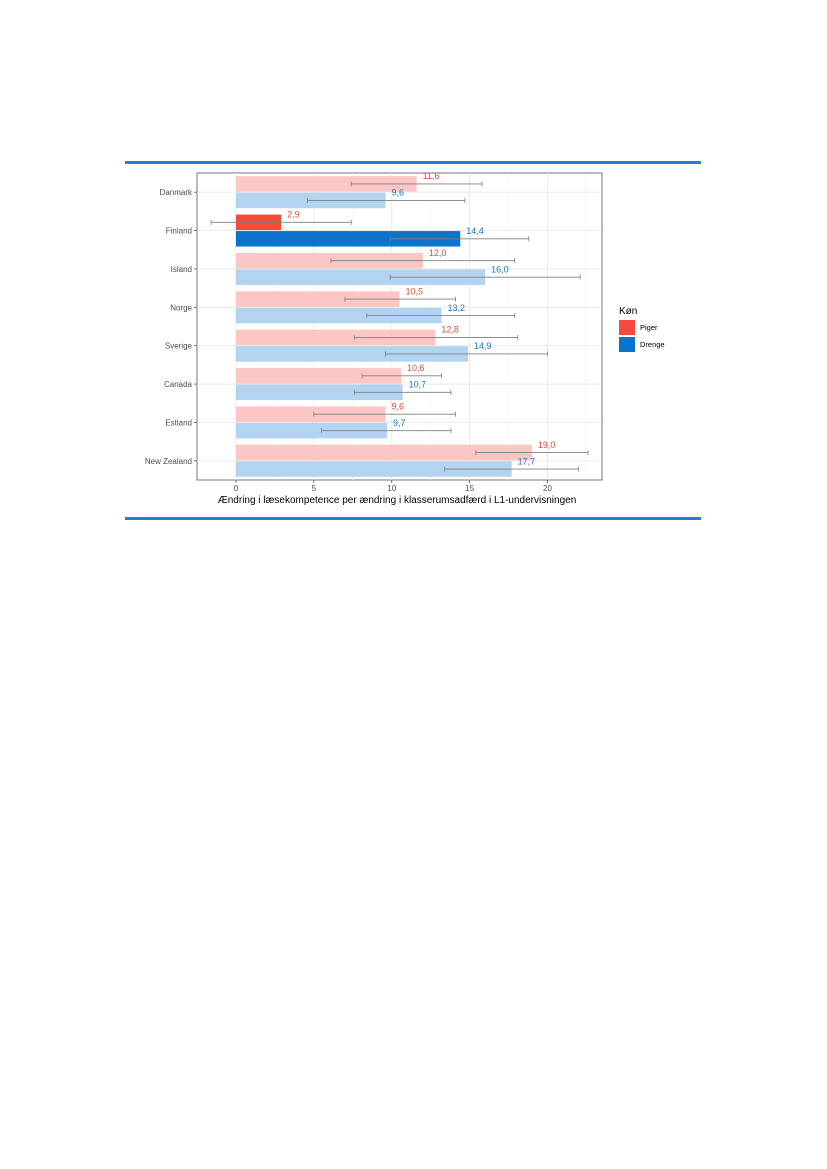 The width and height of the screenshot is (827, 1169). What do you see at coordinates (168, 461) in the screenshot?
I see `country-label: New Zealand` at bounding box center [168, 461].